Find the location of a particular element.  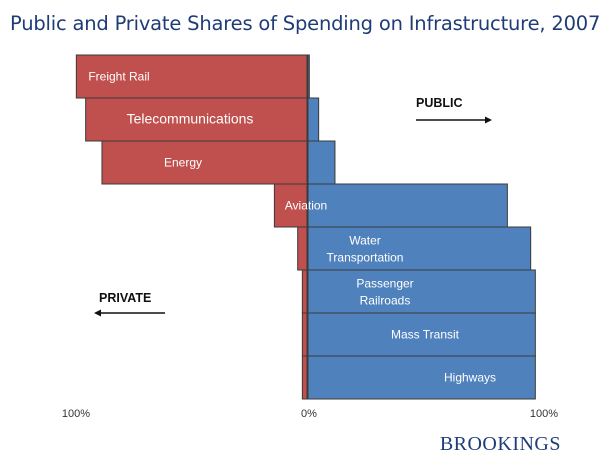

bar-label-mass-transit: Mass Transit is located at coordinates (425, 335).